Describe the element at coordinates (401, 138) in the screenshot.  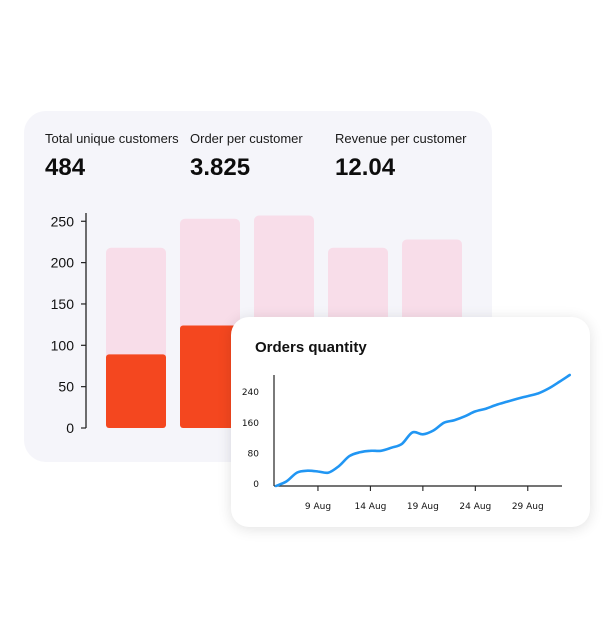
I see `stat-label: Revenue per customer` at that location.